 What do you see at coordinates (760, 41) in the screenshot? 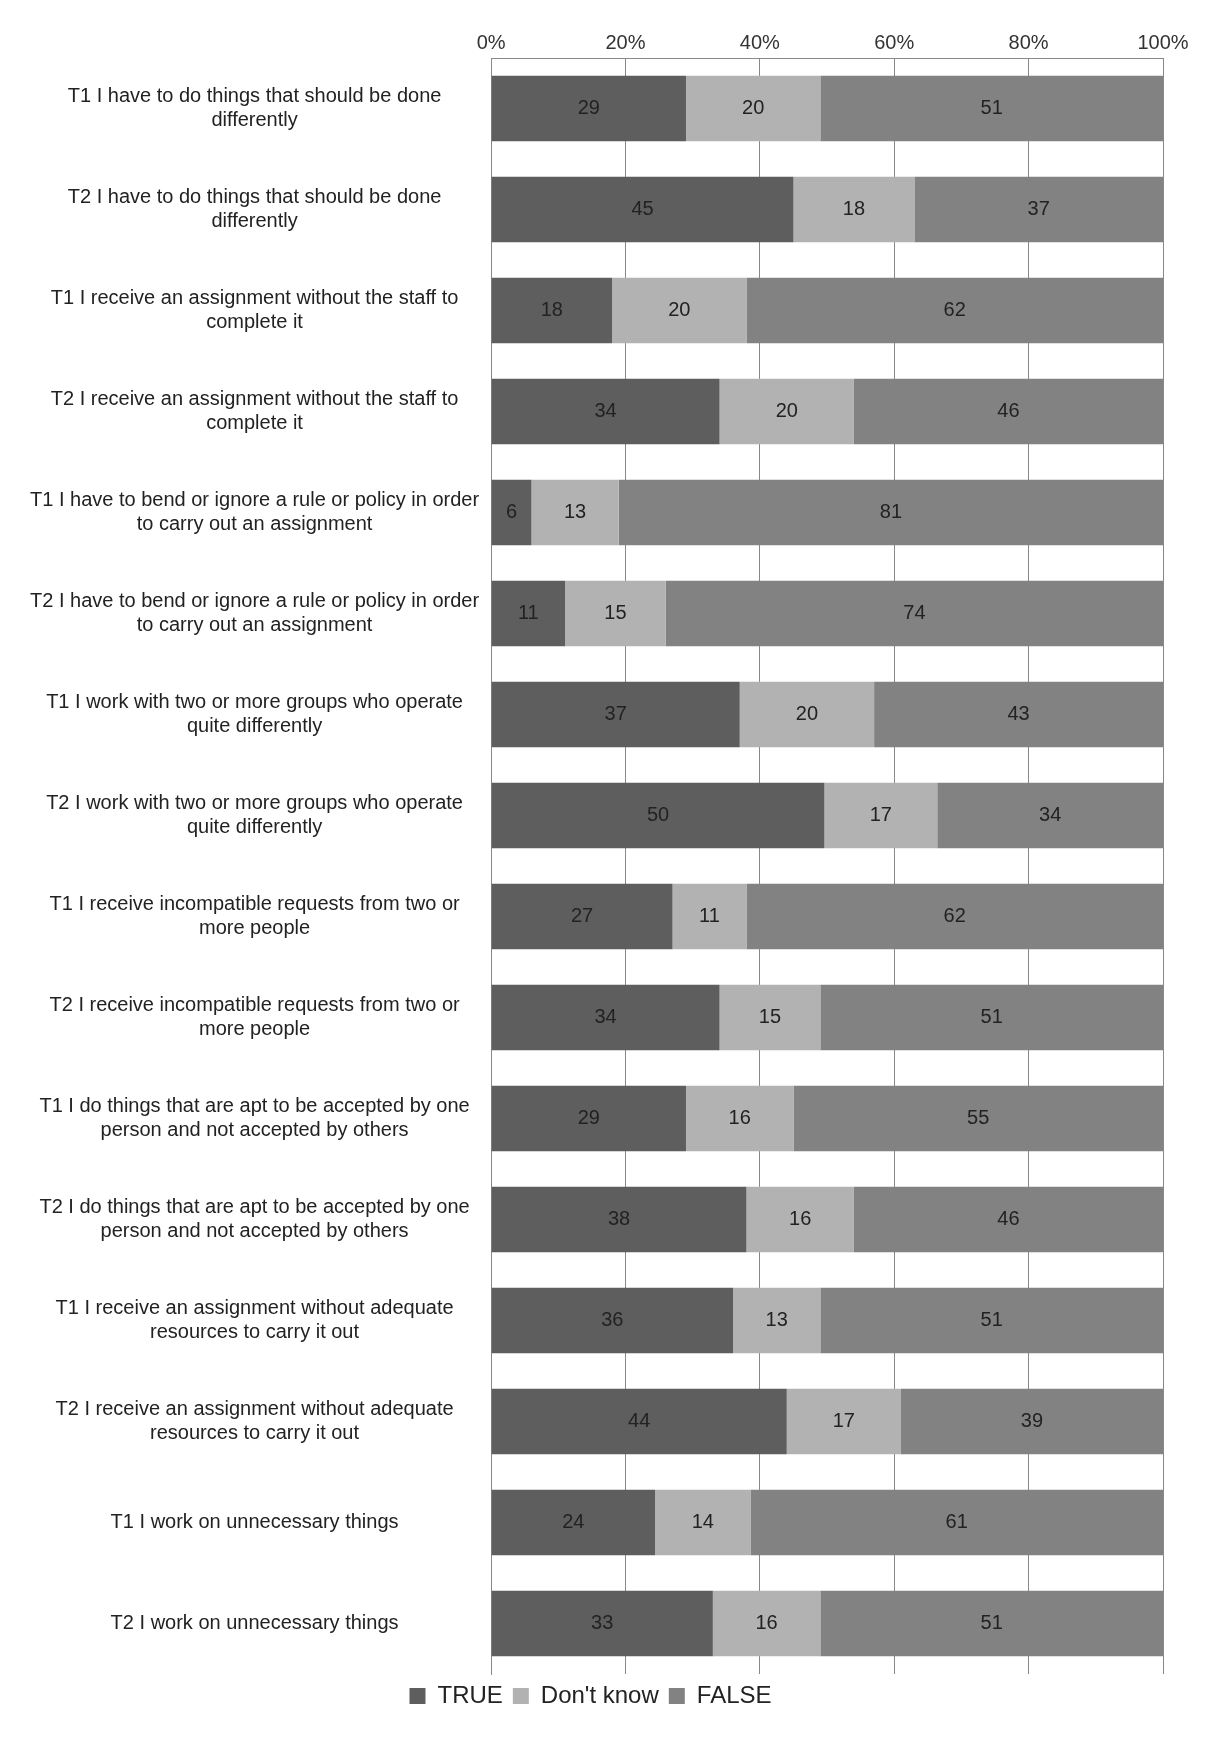
I see `x-tick-label: 40%` at bounding box center [760, 41].